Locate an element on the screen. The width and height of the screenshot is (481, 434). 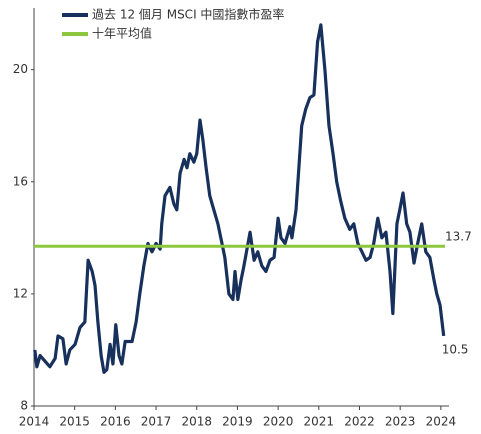
x-tick-label: 2024 is located at coordinates (441, 422).